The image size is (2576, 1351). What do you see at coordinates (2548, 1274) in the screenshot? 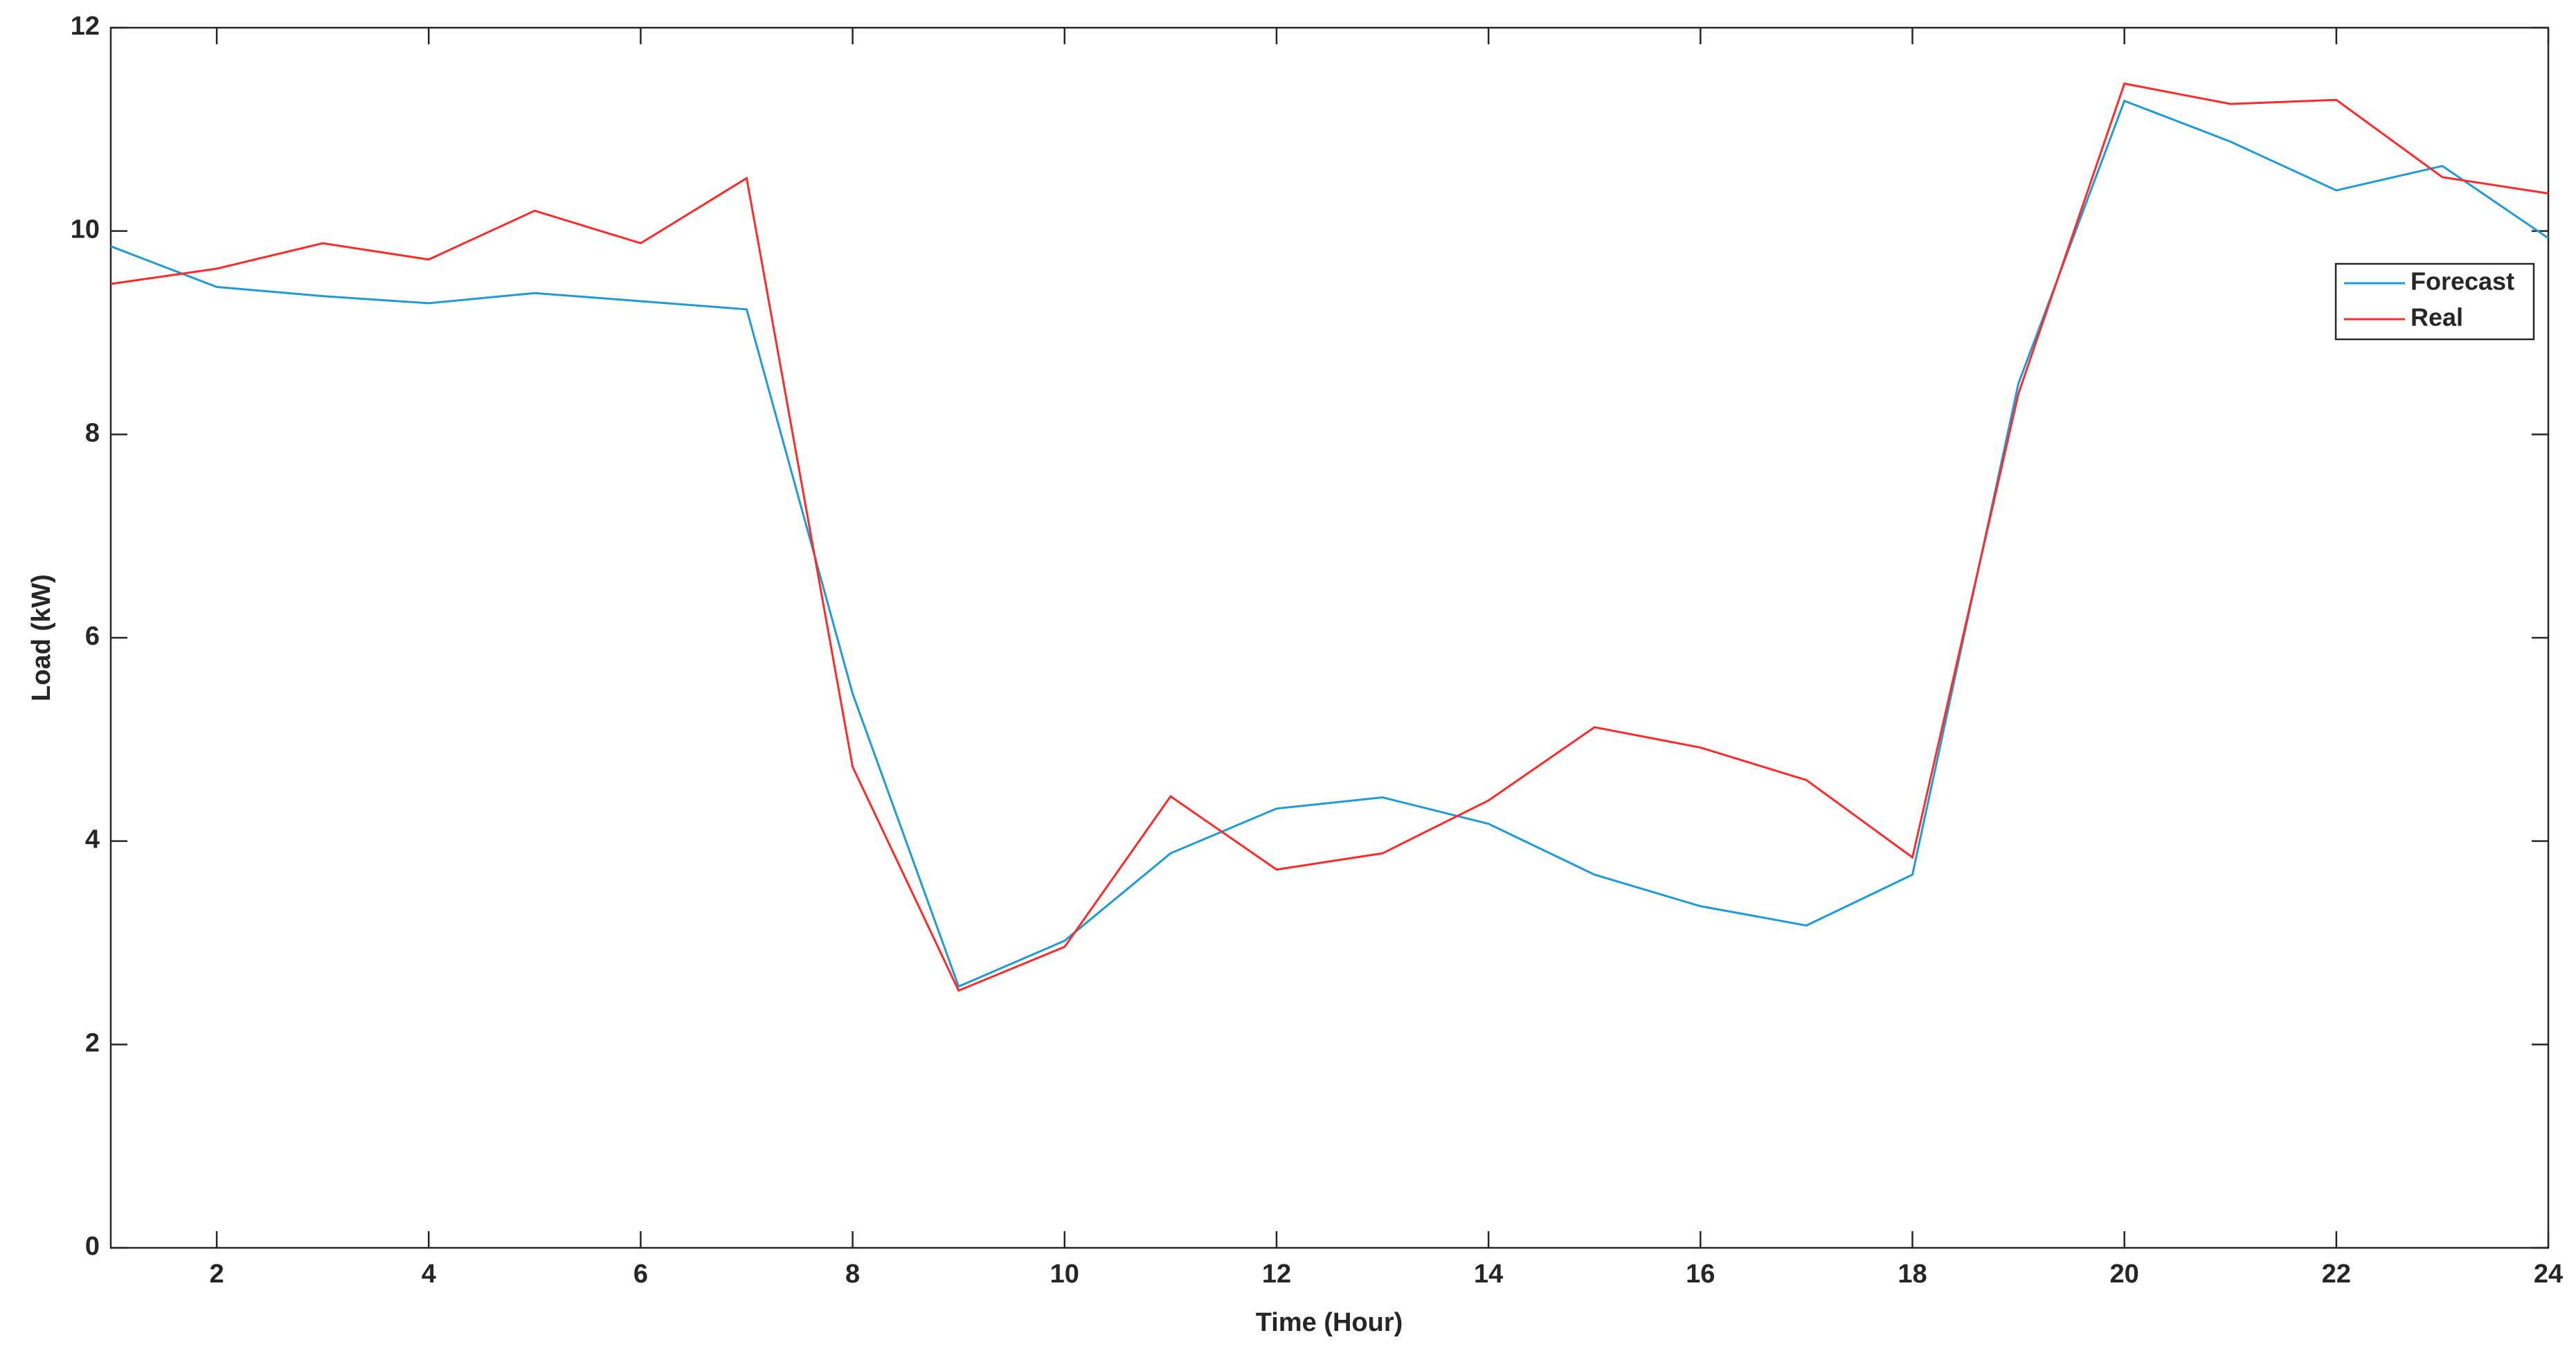
I see `x-tick-label: 24` at bounding box center [2548, 1274].